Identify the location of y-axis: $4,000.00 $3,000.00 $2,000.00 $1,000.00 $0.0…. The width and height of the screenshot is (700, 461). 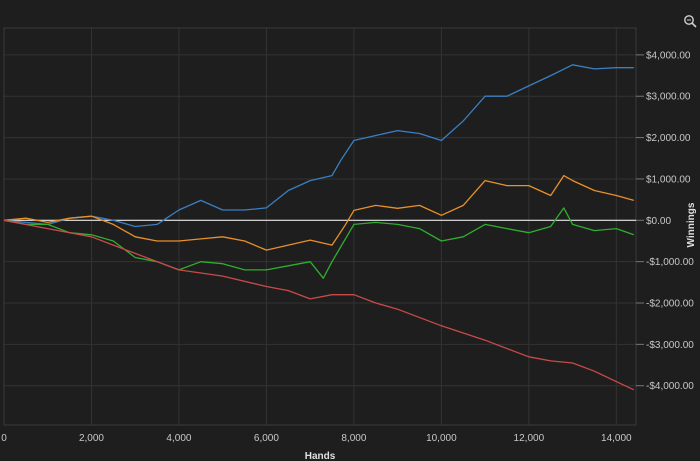
(665, 221).